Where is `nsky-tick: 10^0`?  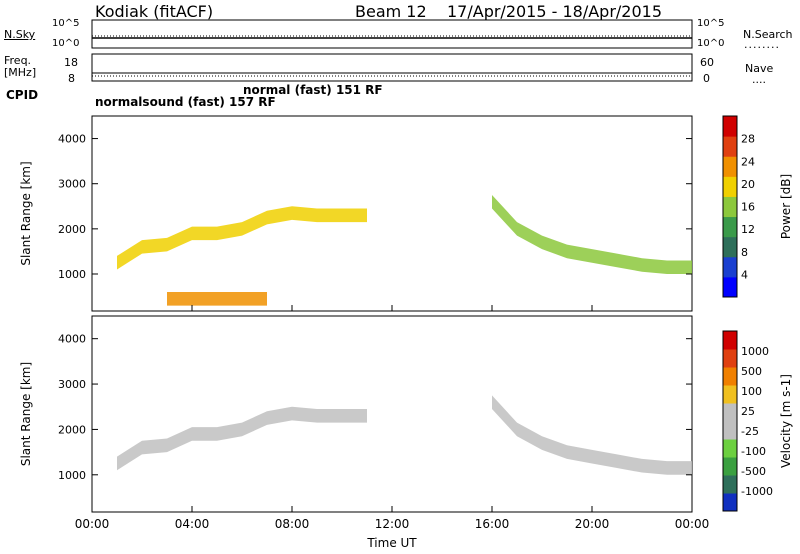 nsky-tick: 10^0 is located at coordinates (65, 43).